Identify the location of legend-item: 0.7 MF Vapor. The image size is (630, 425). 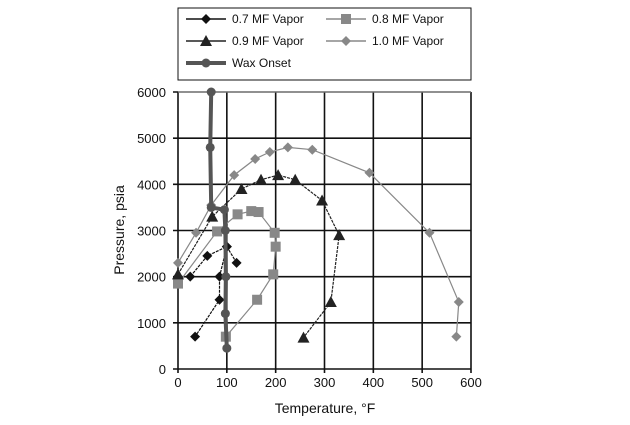
(245, 19).